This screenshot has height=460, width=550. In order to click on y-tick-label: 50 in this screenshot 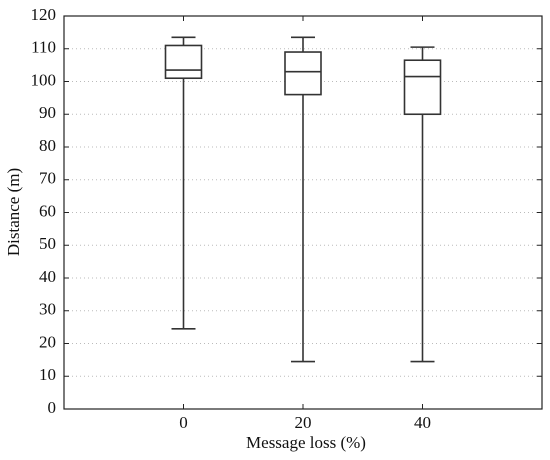, I will do `click(47, 243)`.